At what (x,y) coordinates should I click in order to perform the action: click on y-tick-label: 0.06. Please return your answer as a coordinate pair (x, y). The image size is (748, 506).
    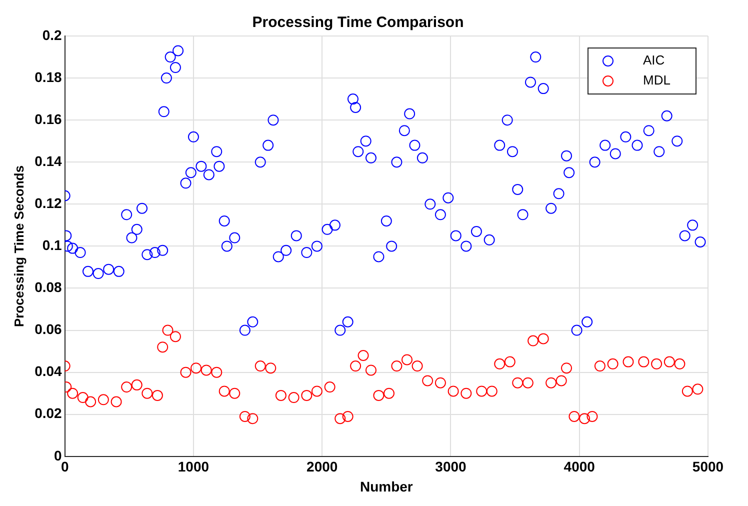
    Looking at the image, I should click on (48, 329).